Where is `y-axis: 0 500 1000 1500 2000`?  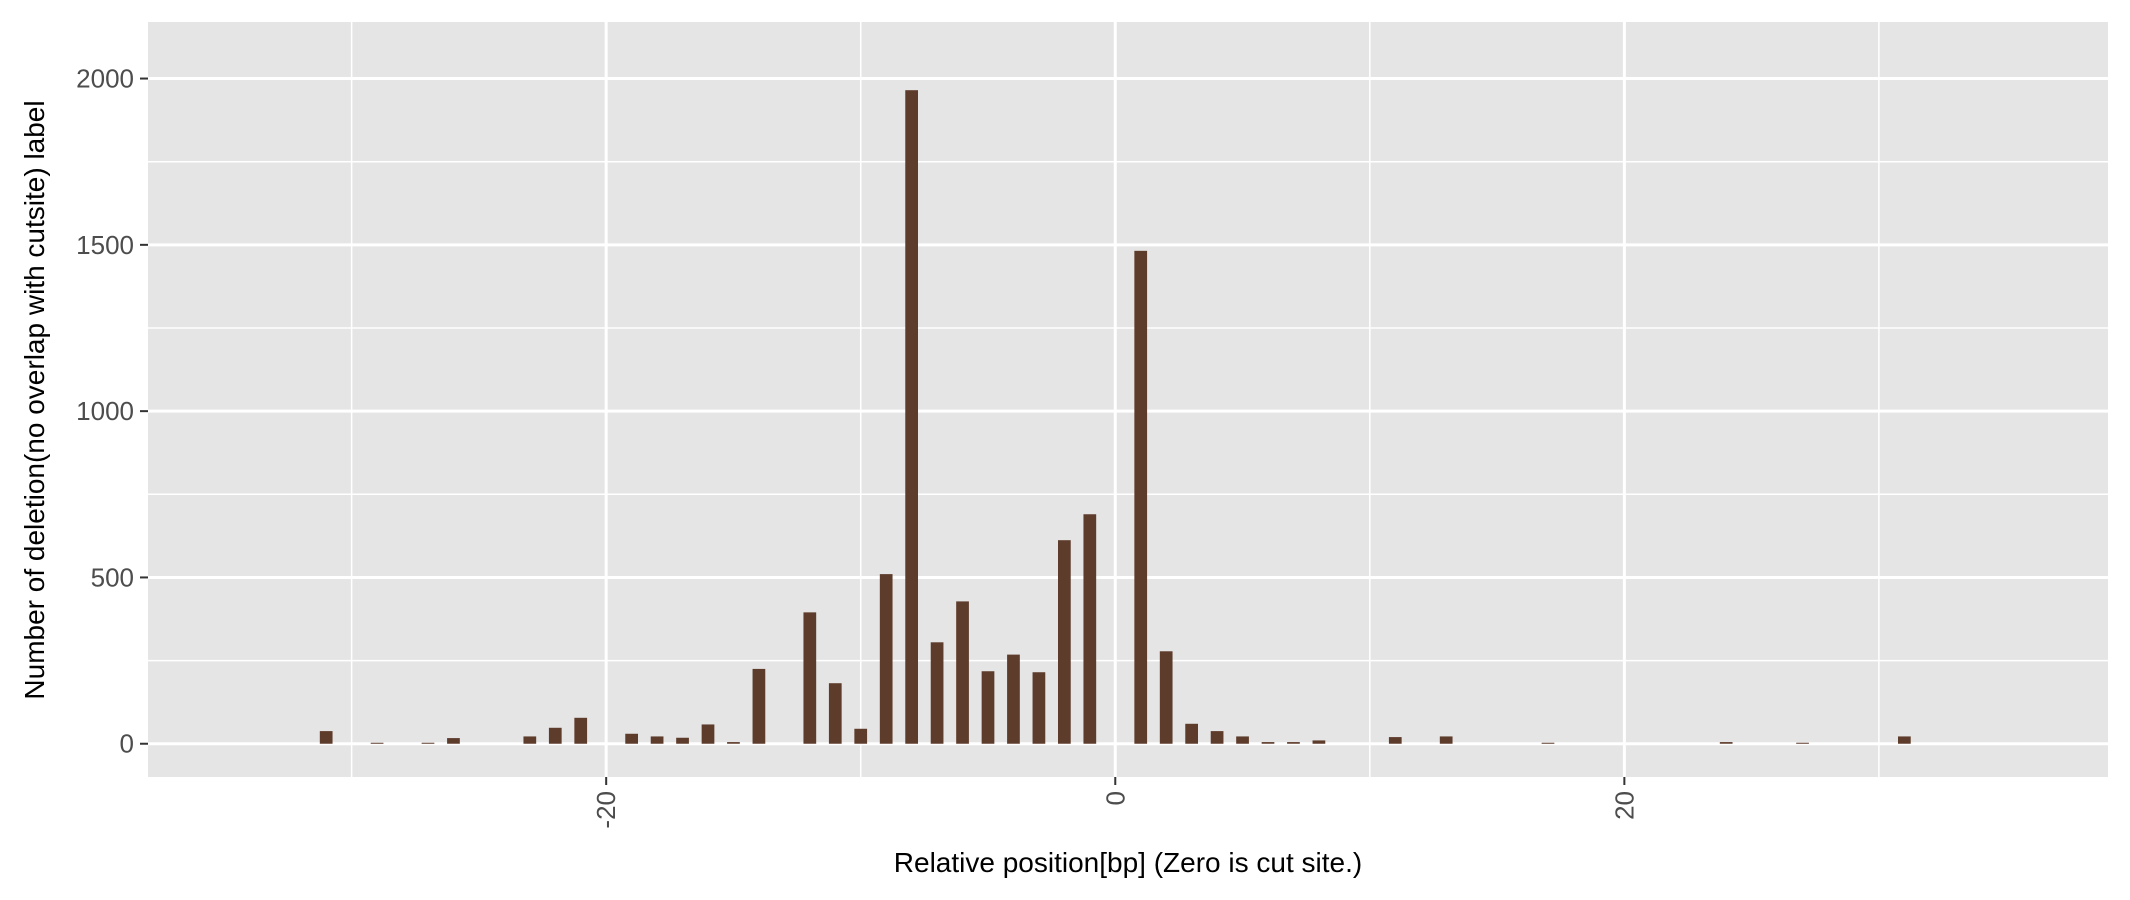 y-axis: 0 500 1000 1500 2000 is located at coordinates (112, 411).